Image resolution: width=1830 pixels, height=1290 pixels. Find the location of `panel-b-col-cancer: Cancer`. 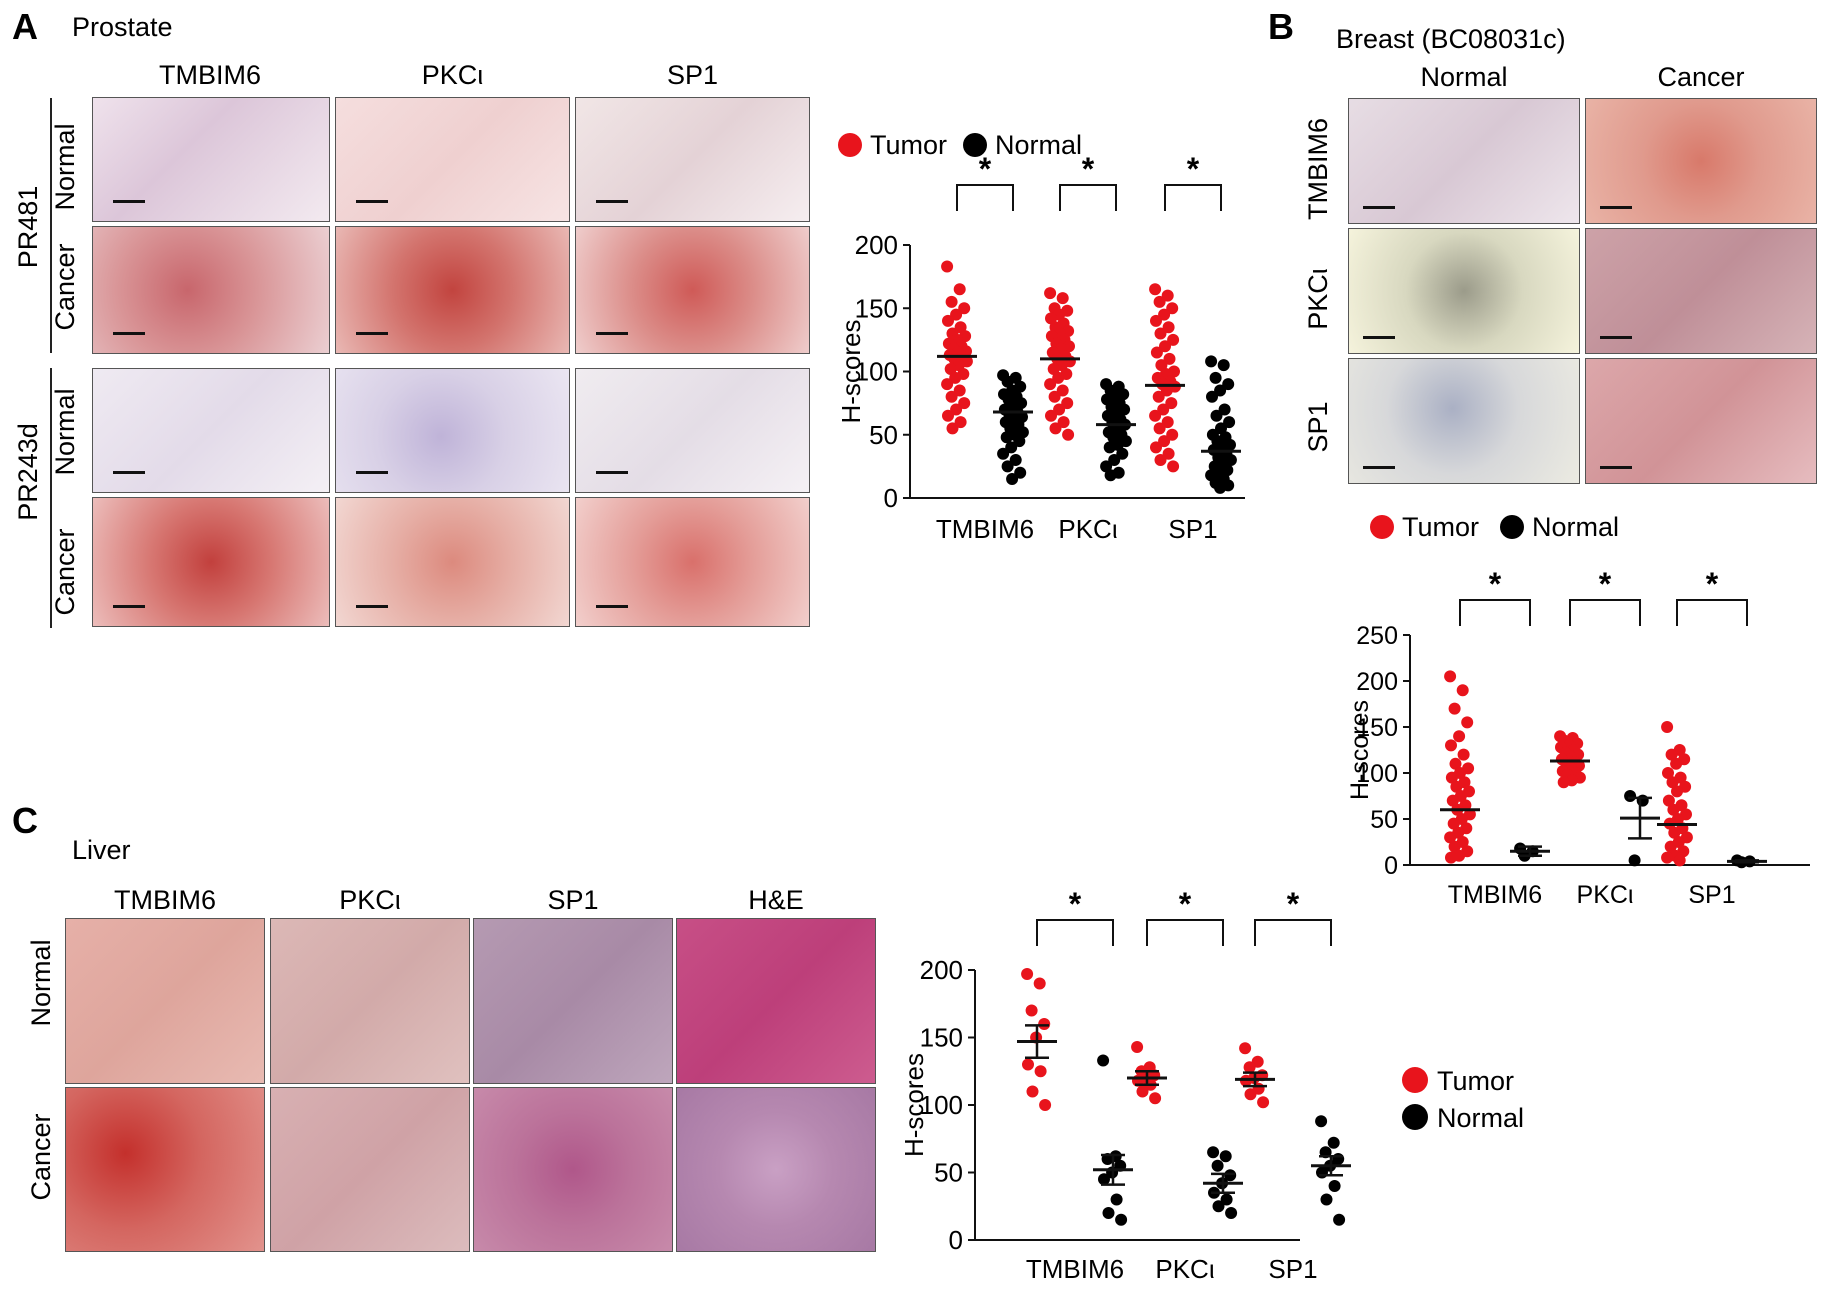

panel-b-col-cancer: Cancer is located at coordinates (1701, 77).